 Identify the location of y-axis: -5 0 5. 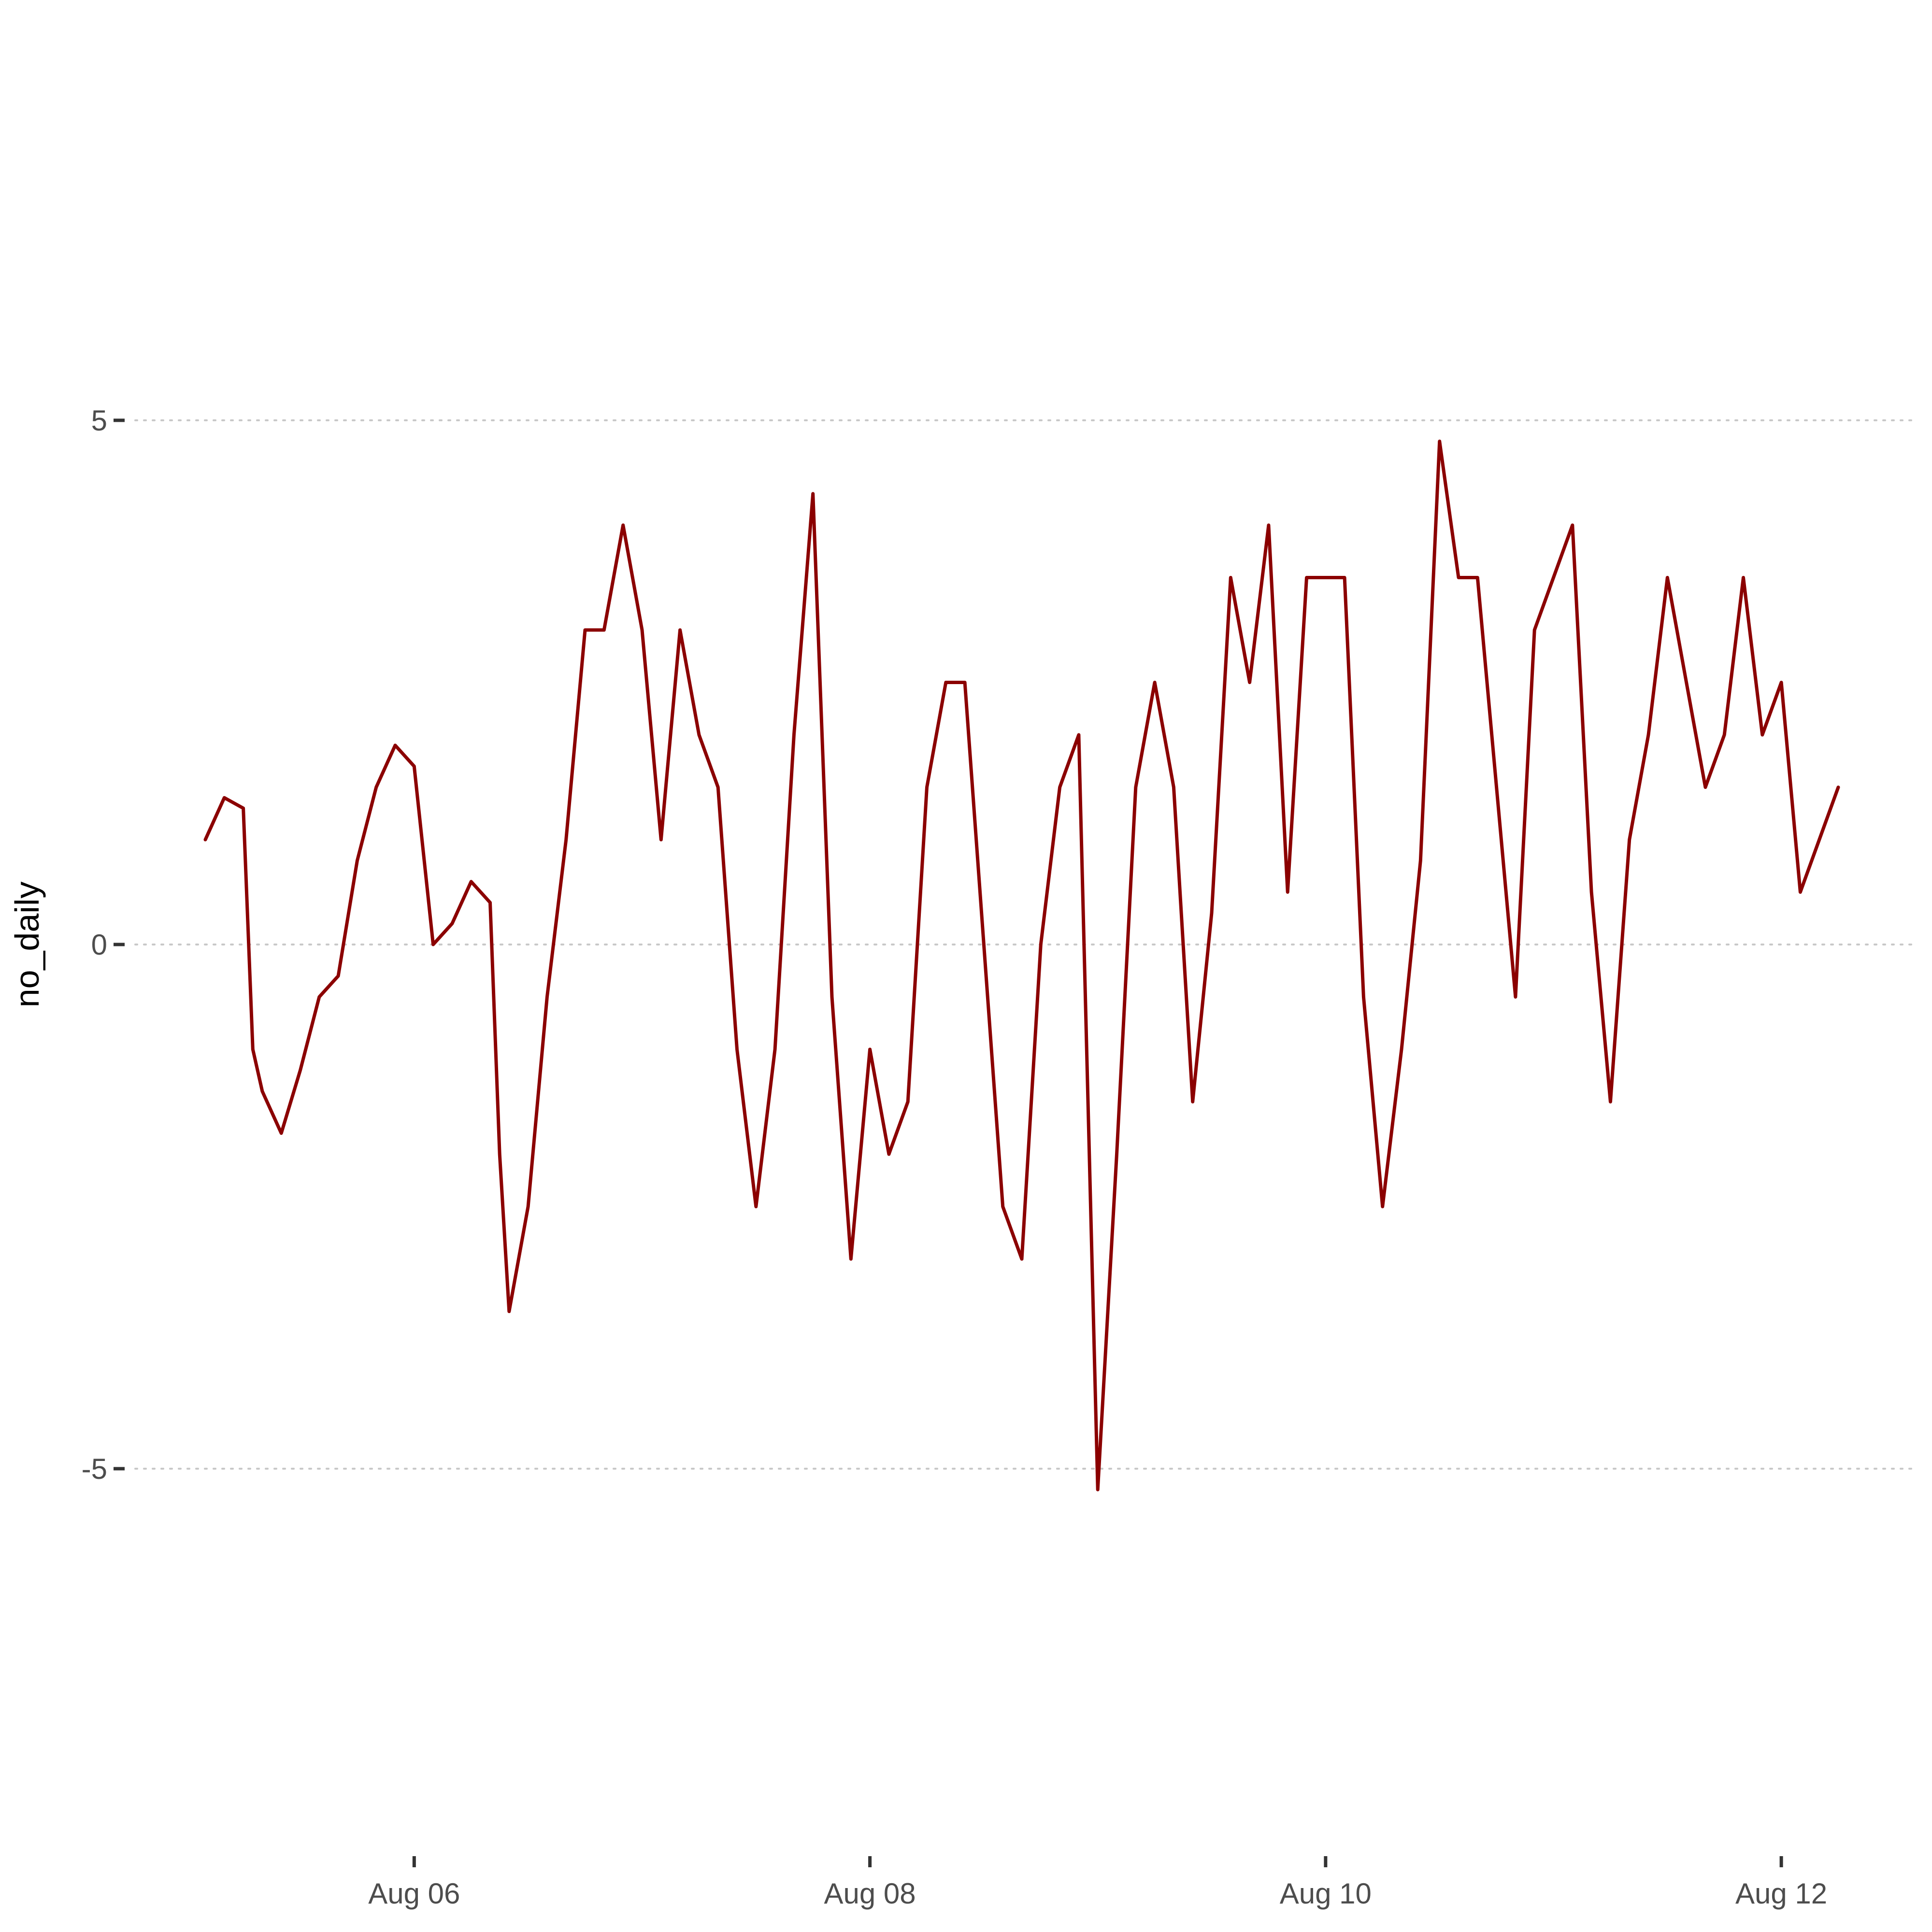
(104, 945).